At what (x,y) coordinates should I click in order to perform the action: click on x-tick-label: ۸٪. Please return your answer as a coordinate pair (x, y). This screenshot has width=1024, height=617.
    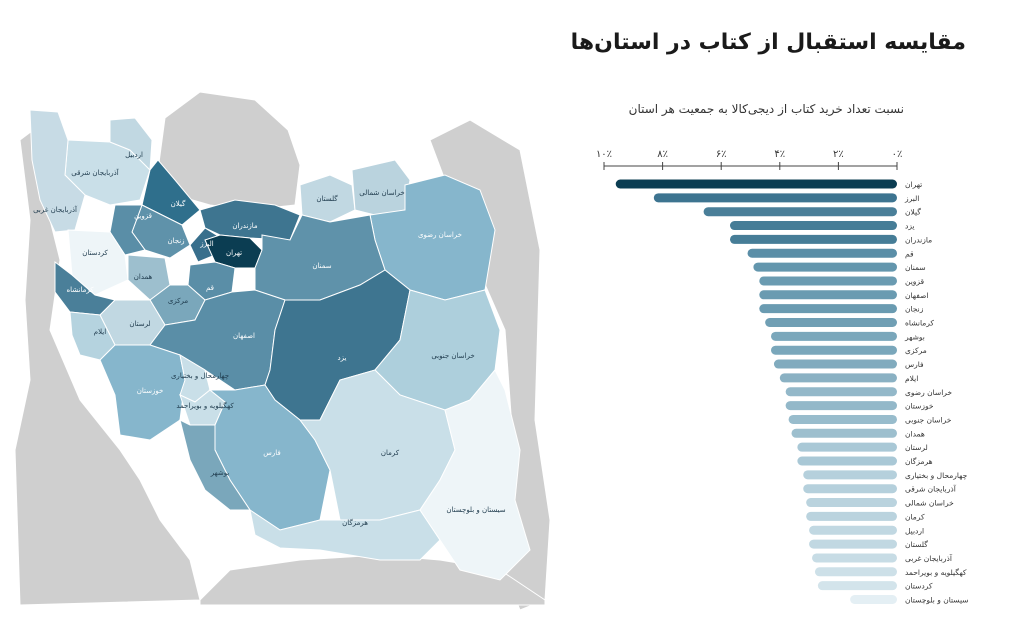
    Looking at the image, I should click on (662, 154).